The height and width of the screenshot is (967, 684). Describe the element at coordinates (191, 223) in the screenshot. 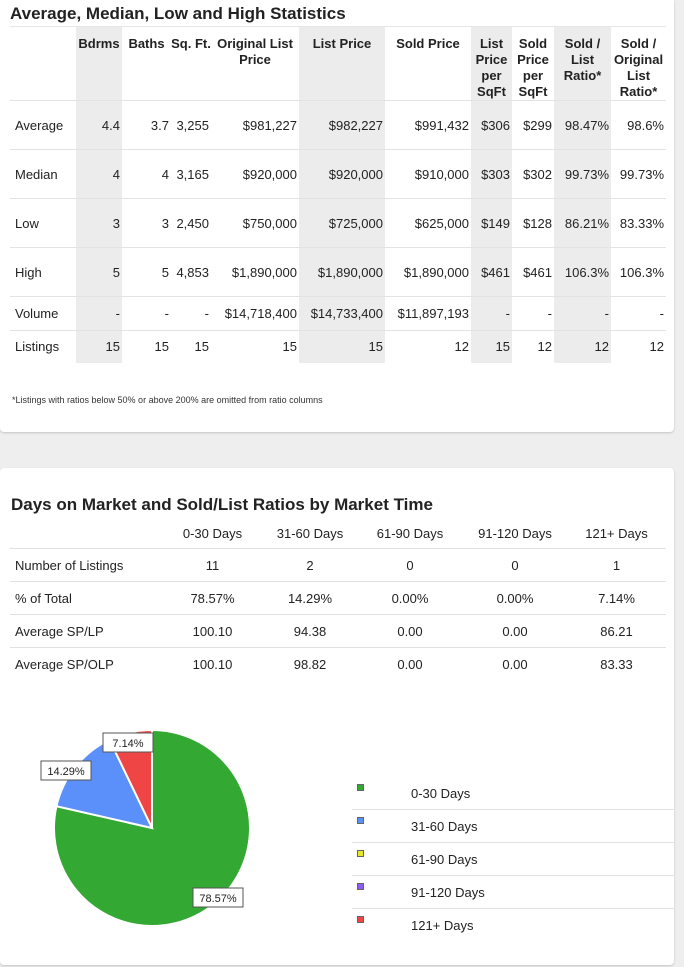

I see `stats-cell-sqft: 2,450` at that location.